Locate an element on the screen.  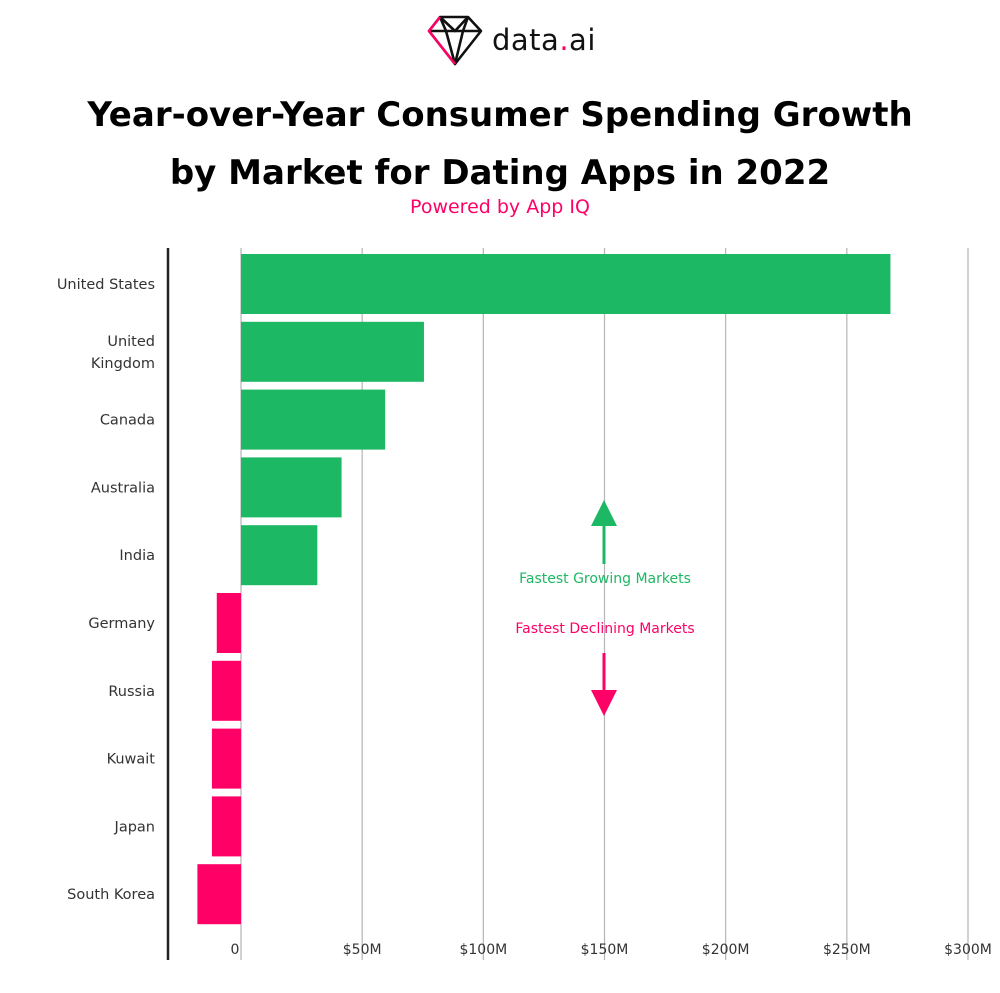
x-tick-label: $100M is located at coordinates (483, 950).